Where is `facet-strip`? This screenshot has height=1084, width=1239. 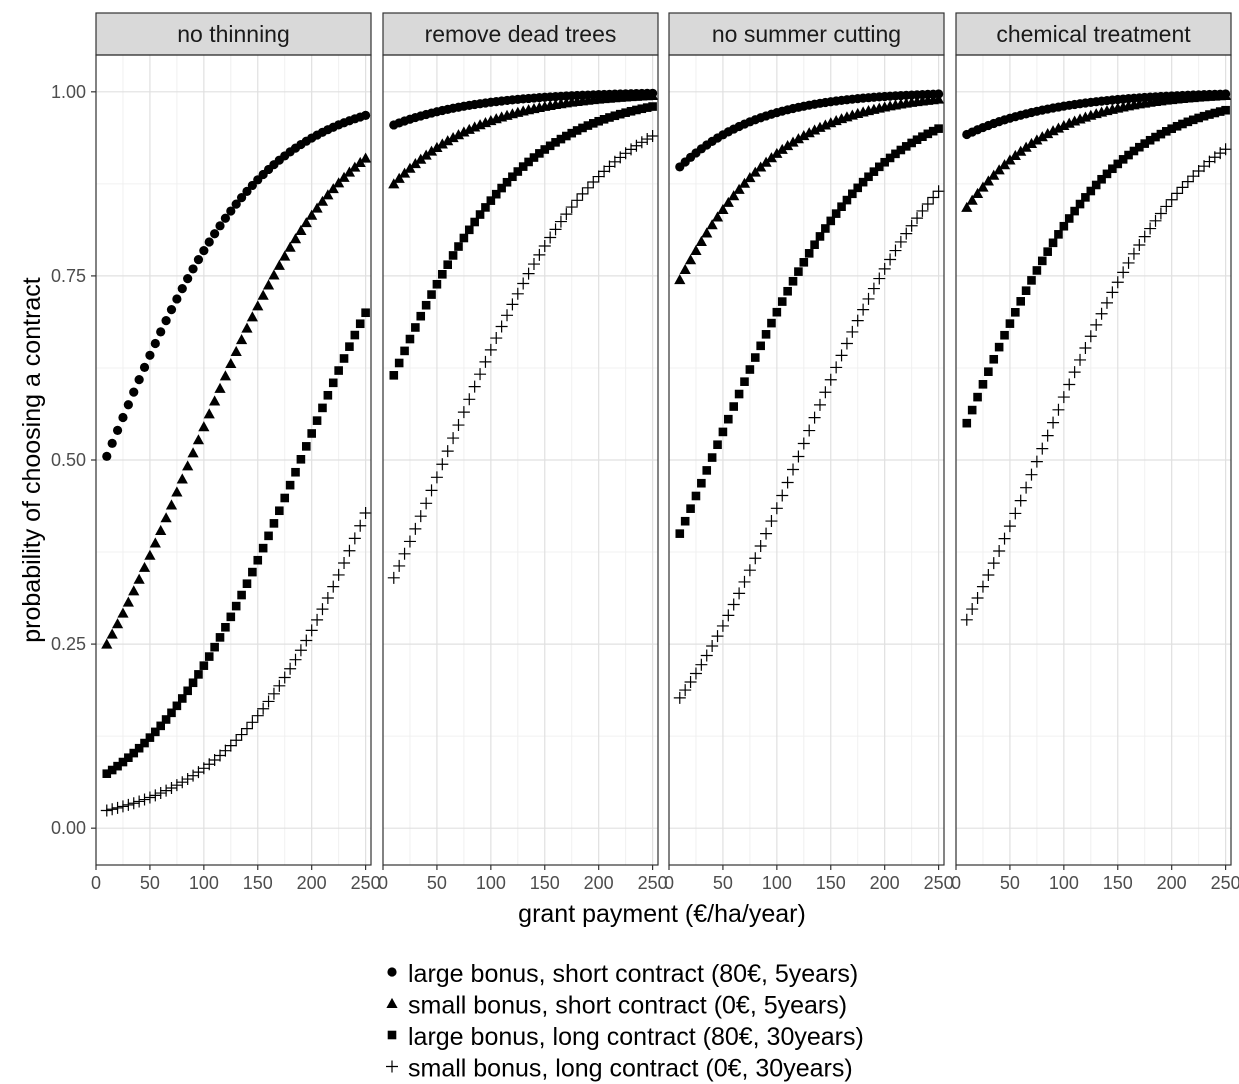
facet-strip is located at coordinates (233, 34).